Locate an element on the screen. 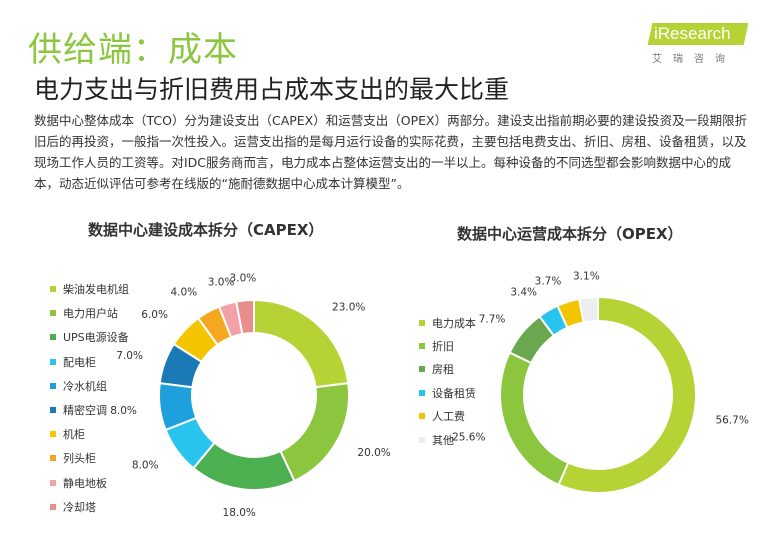  capex-legend-item-5: 精密空调 is located at coordinates (89, 410).